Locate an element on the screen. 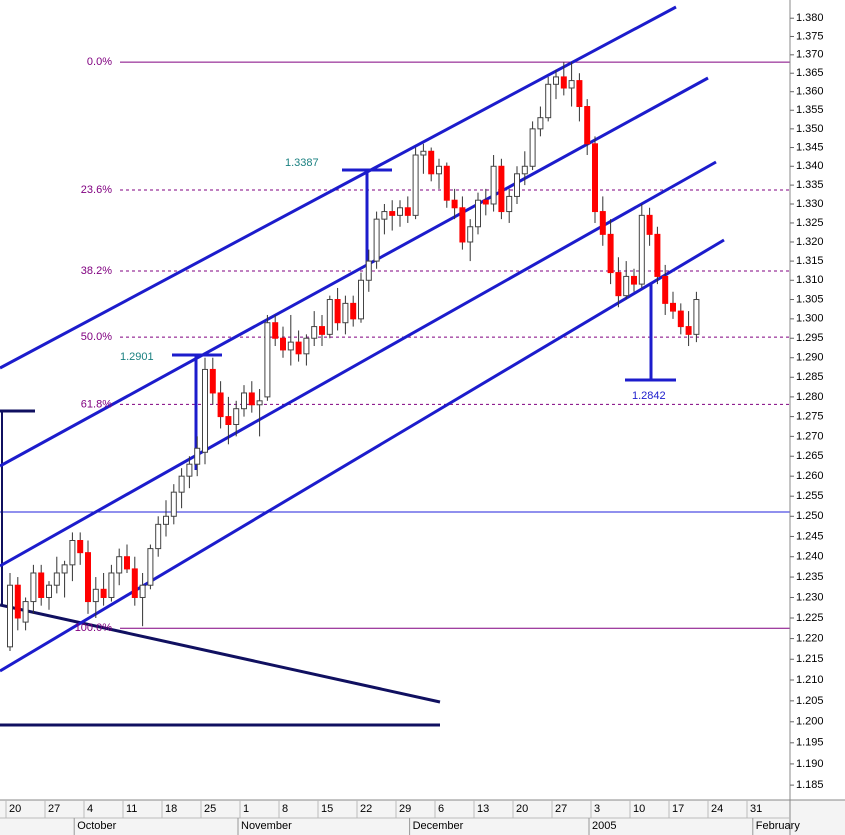  y-tick-label: 1.240 is located at coordinates (810, 557).